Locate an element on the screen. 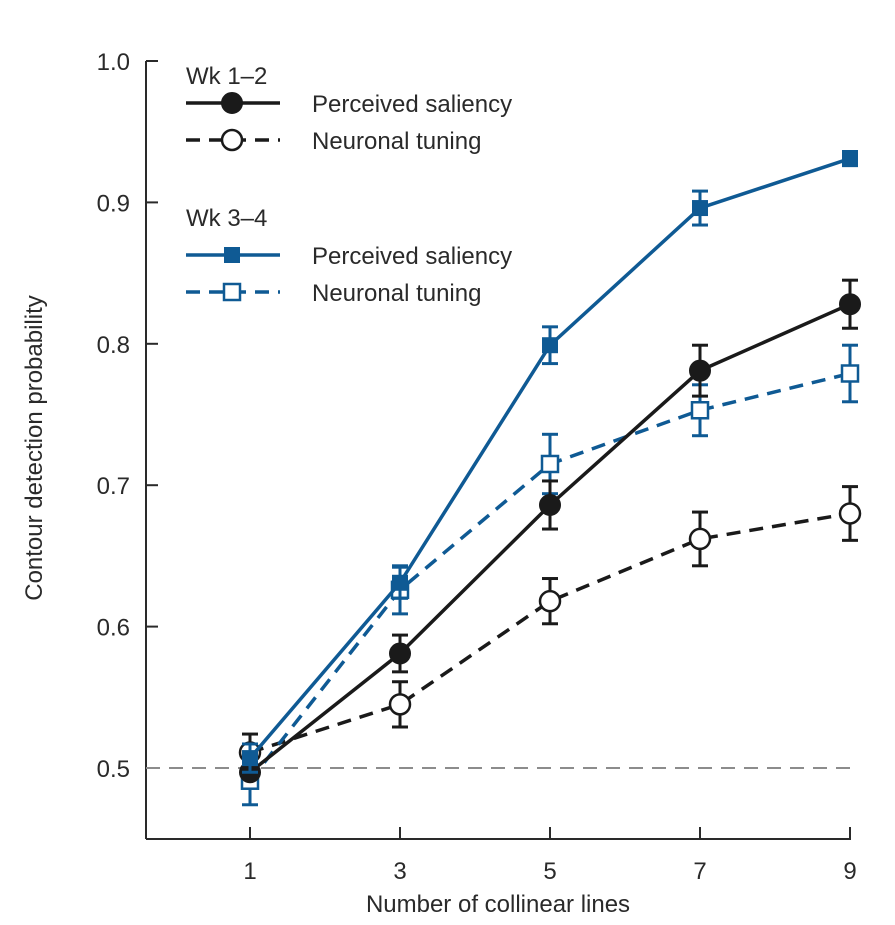 This screenshot has height=925, width=895. y-tick-label: 0.5 is located at coordinates (113, 769).